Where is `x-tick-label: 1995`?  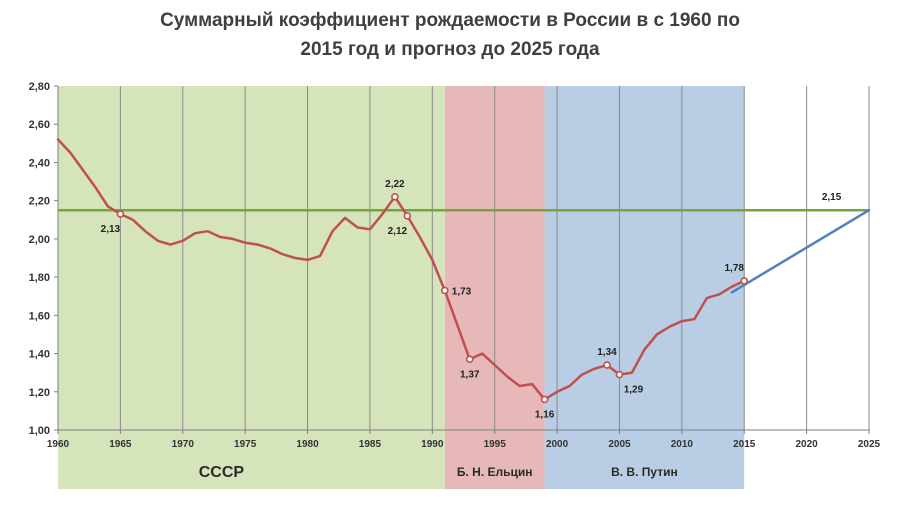
x-tick-label: 1995 is located at coordinates (495, 444).